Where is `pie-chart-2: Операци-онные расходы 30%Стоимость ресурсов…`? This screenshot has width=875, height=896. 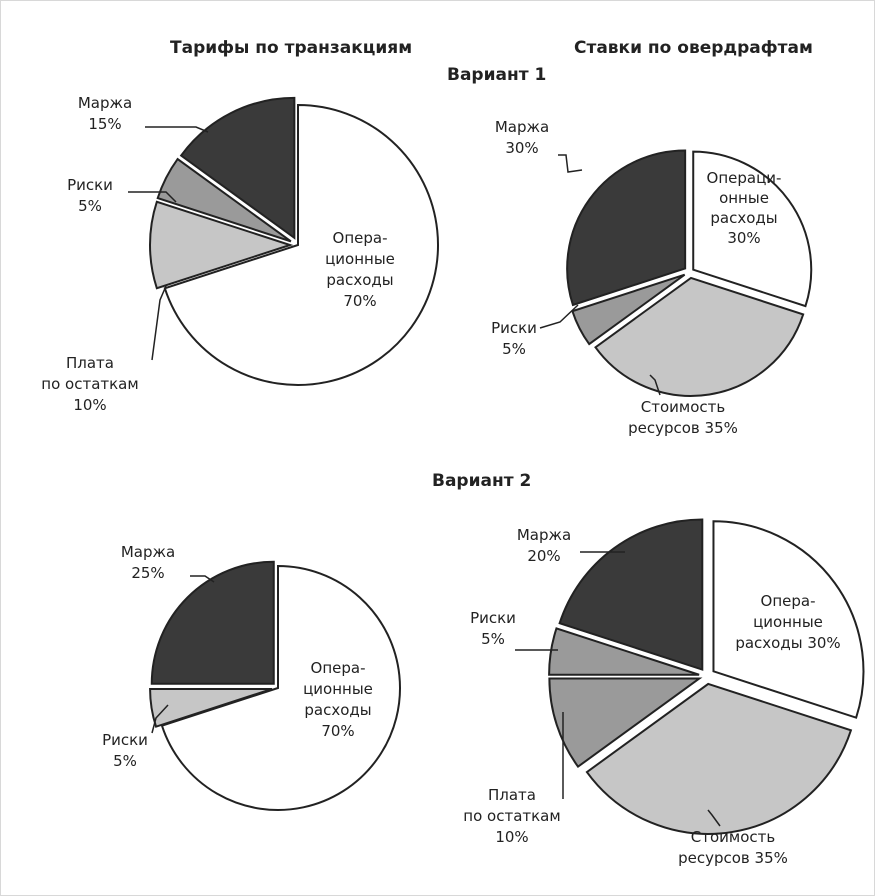
pie-chart-2: Операци-онные расходы 30%Стоимость ресурсов… is located at coordinates (651, 277).